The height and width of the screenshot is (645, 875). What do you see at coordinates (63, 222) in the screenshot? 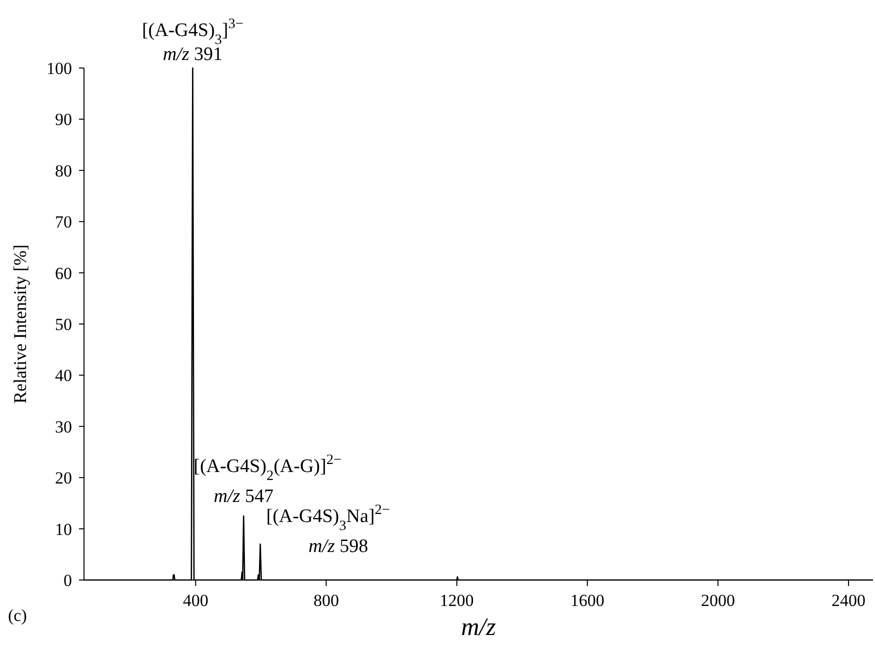
I see `y-tick-label: 70` at bounding box center [63, 222].